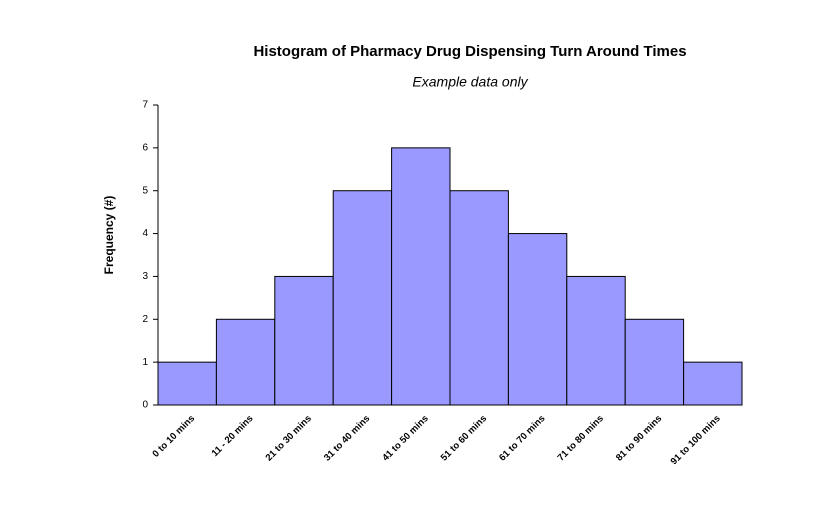 Image resolution: width=816 pixels, height=518 pixels. Describe the element at coordinates (109, 235) in the screenshot. I see `y-axis-label: Frequency (#)` at that location.